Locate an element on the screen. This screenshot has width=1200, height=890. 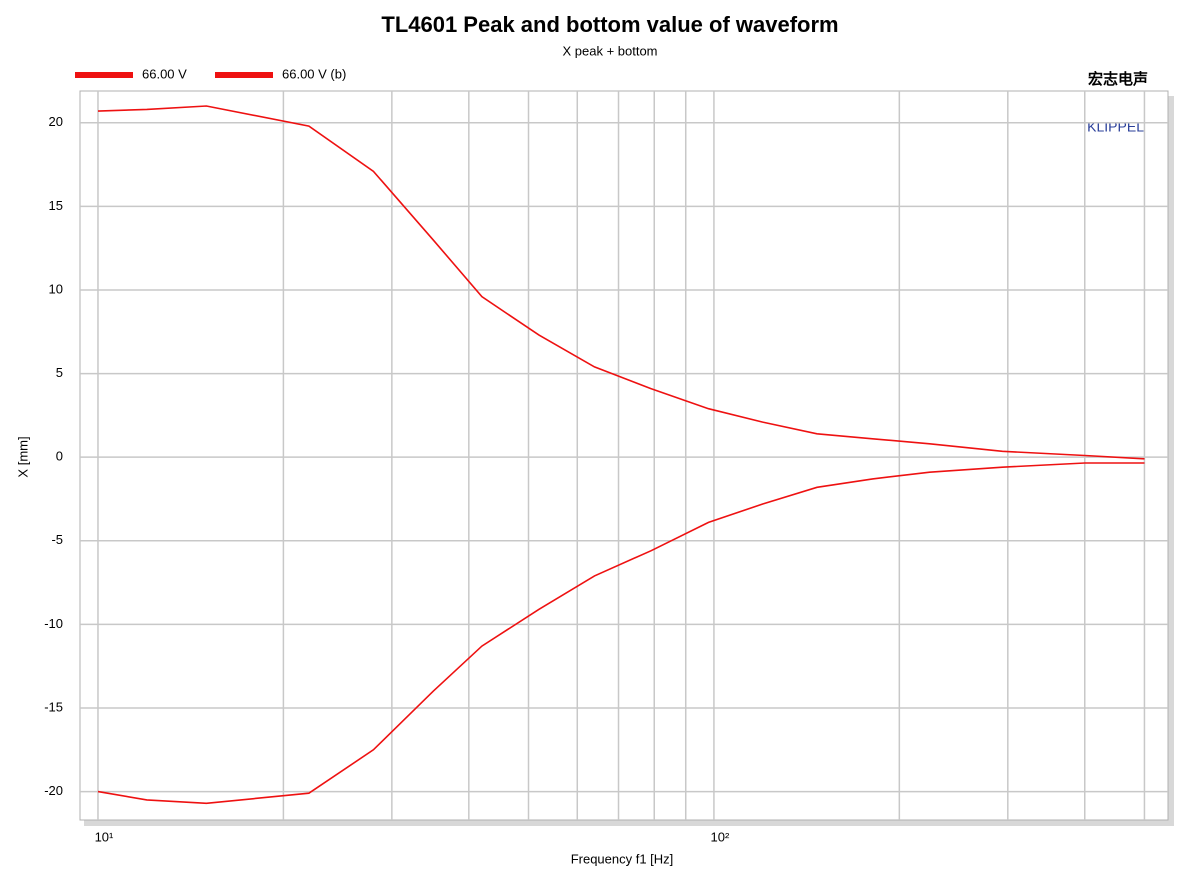
y-tick-label: -15 is located at coordinates (53, 706).